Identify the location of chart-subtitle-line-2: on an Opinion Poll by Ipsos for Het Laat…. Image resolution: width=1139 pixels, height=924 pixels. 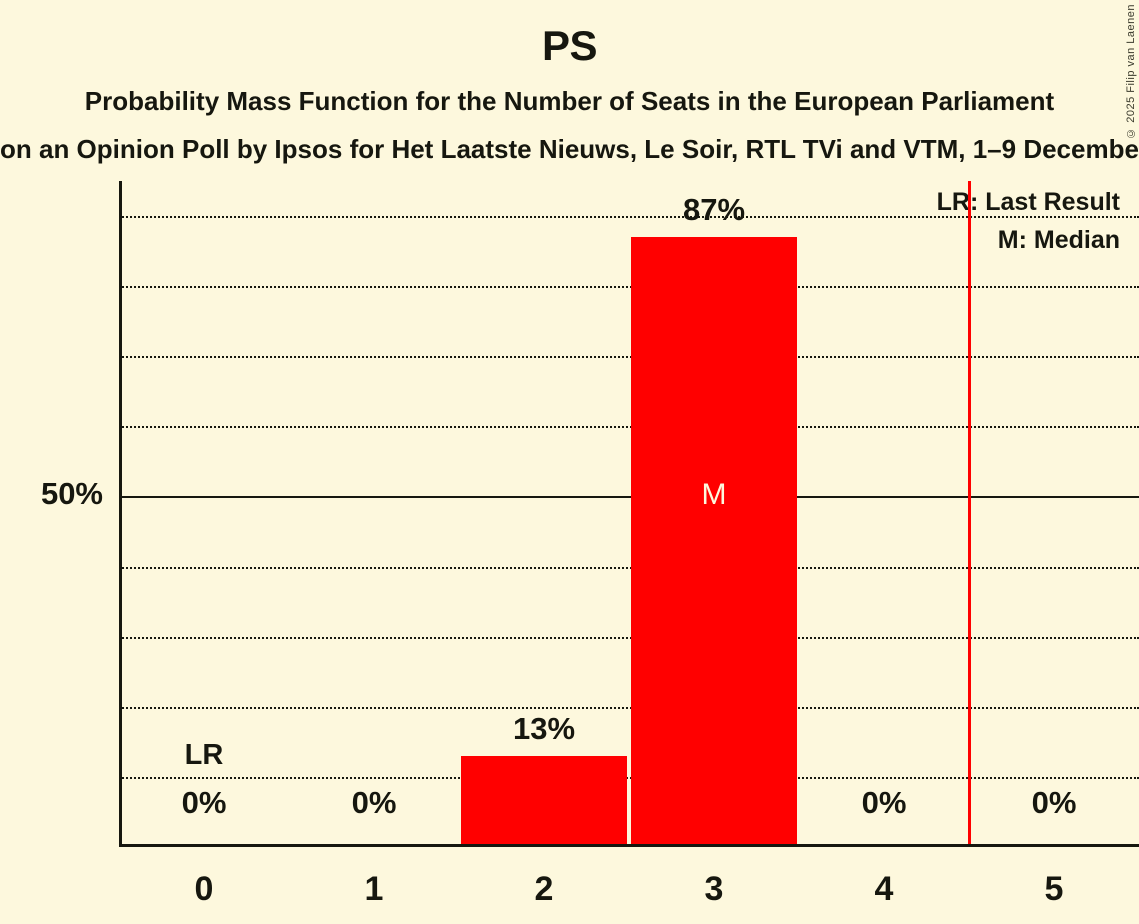
(569, 149).